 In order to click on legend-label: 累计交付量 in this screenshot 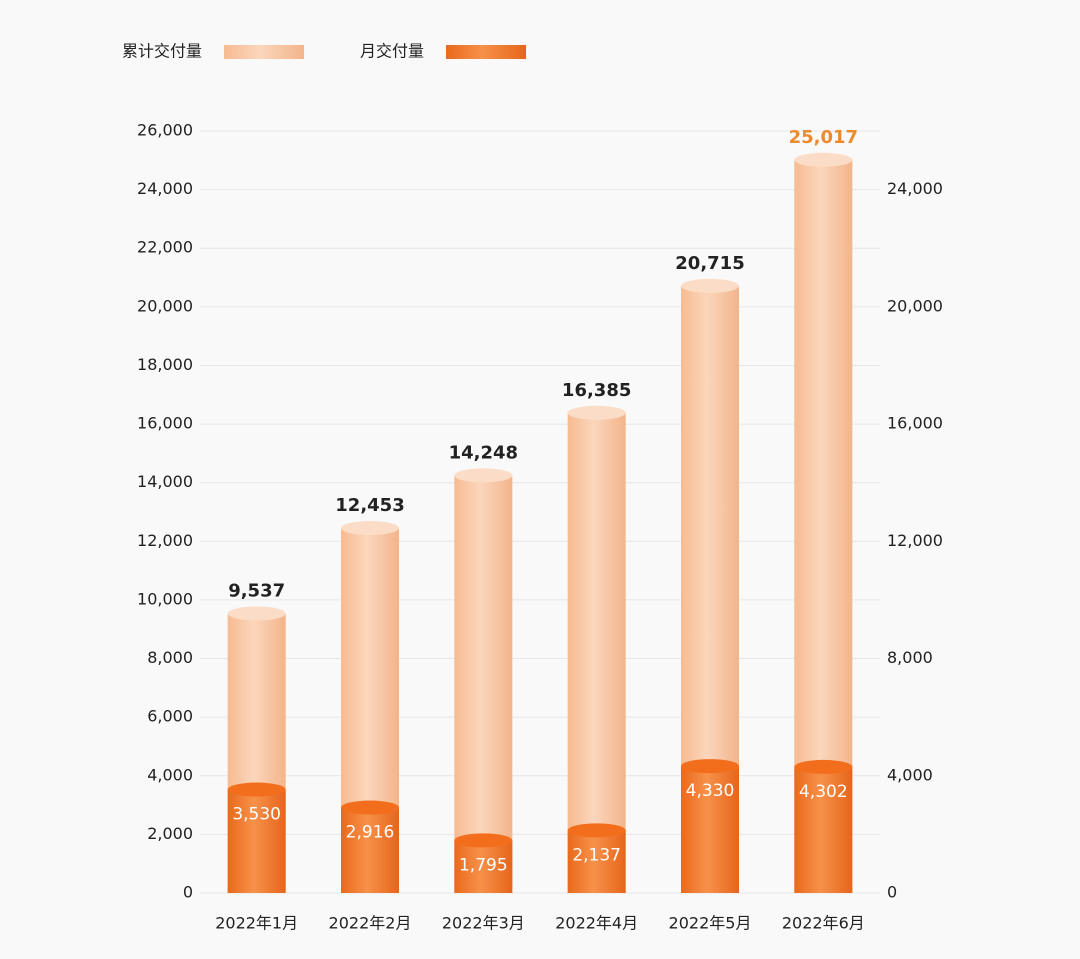, I will do `click(162, 51)`.